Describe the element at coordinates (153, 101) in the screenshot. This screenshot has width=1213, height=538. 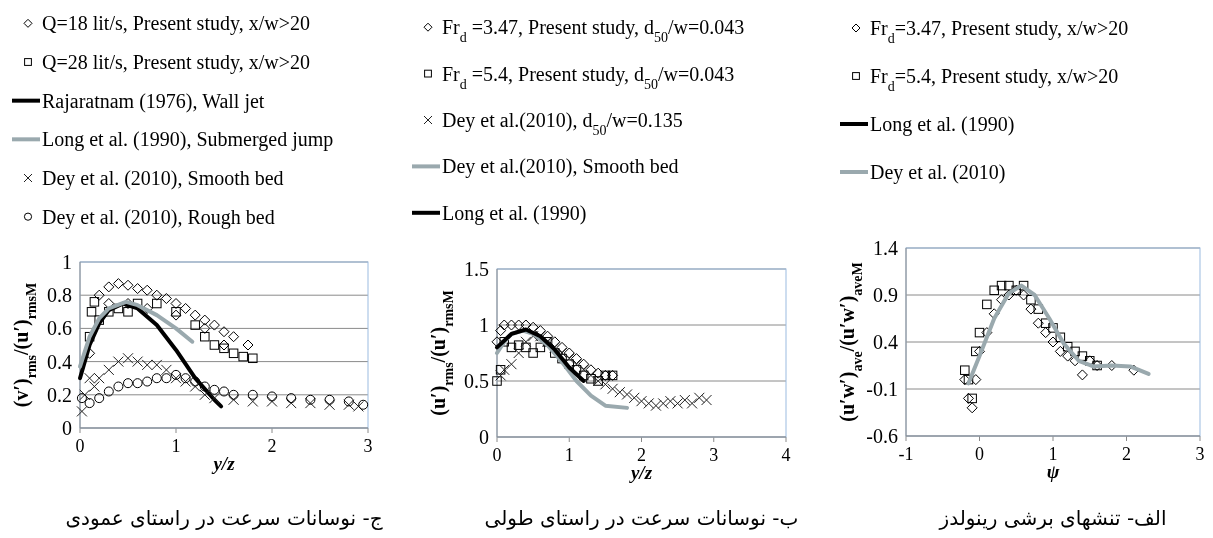
I see `legend-label: Rajaratnam (1976), Wall jet` at that location.